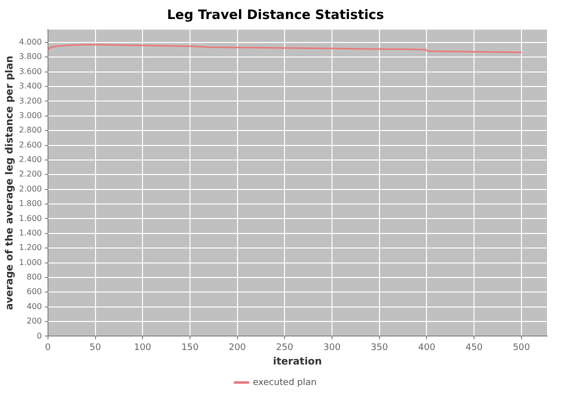 Image resolution: width=561 pixels, height=401 pixels. I want to click on y-tick-label: 3.800, so click(30, 57).